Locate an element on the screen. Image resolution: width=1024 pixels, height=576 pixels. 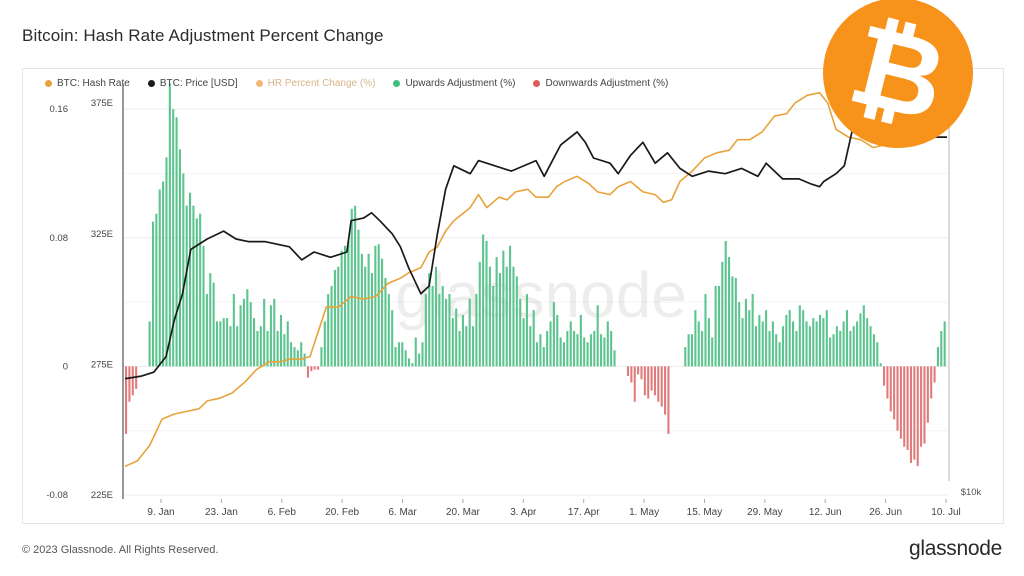
price-axis-tick-label: 375E is located at coordinates (102, 103).